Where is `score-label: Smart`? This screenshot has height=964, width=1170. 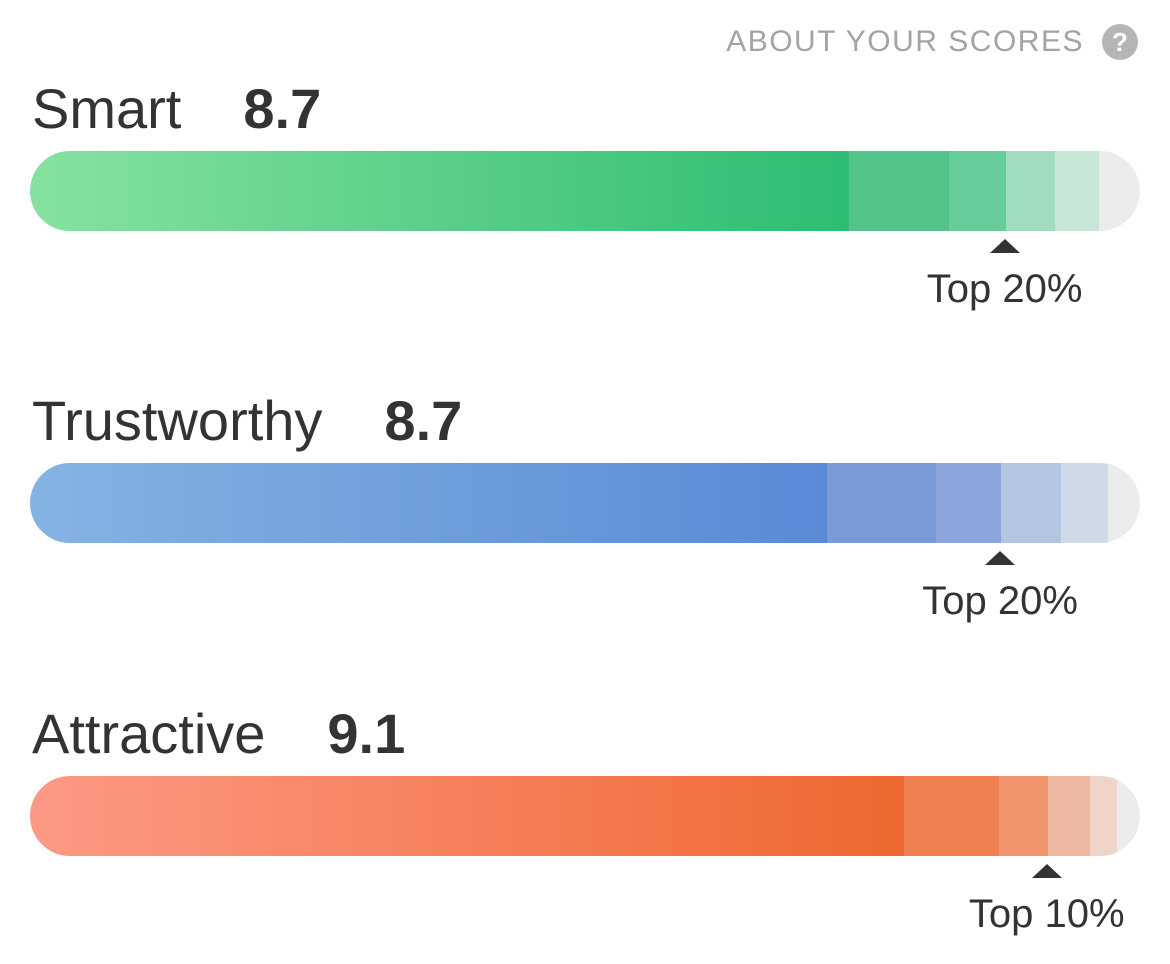
score-label: Smart is located at coordinates (107, 108).